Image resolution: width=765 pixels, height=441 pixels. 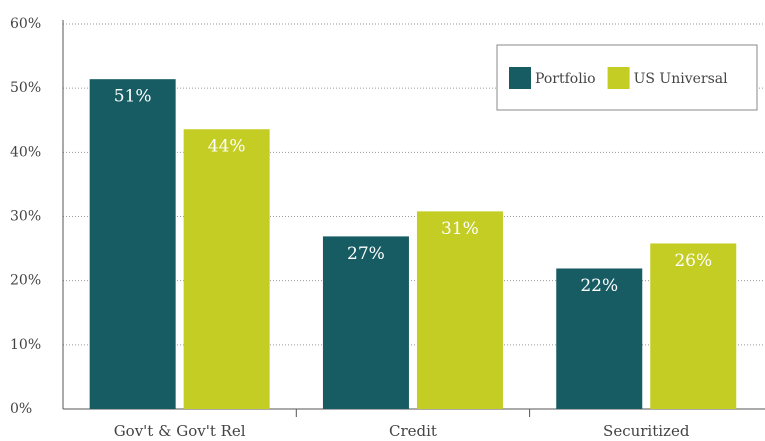 What do you see at coordinates (227, 147) in the screenshot?
I see `value-label: 44%` at bounding box center [227, 147].